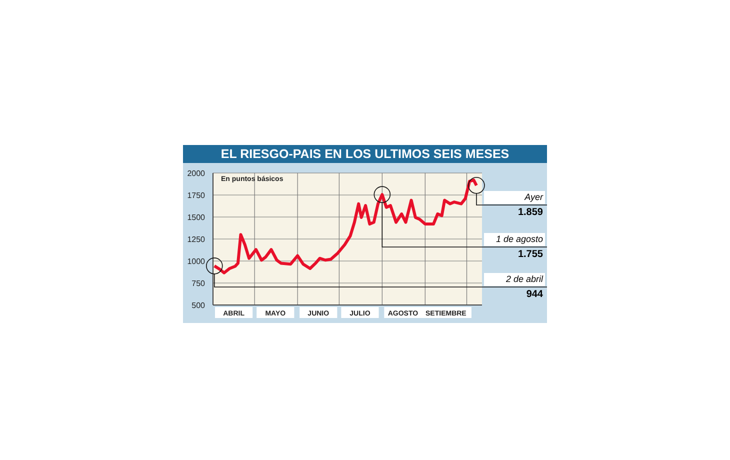  Describe the element at coordinates (524, 286) in the screenshot. I see `annotation: 2 de abril 944` at that location.